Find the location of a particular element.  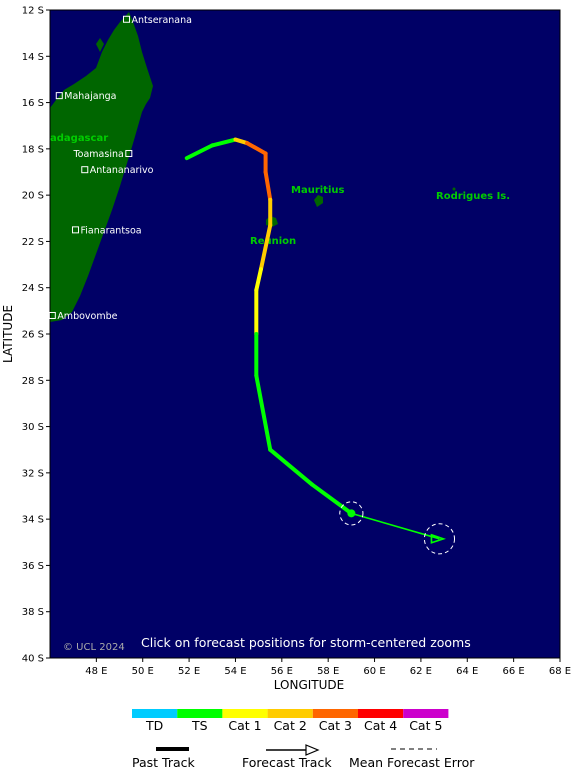

lon-tick-label: 54 E is located at coordinates (235, 671).